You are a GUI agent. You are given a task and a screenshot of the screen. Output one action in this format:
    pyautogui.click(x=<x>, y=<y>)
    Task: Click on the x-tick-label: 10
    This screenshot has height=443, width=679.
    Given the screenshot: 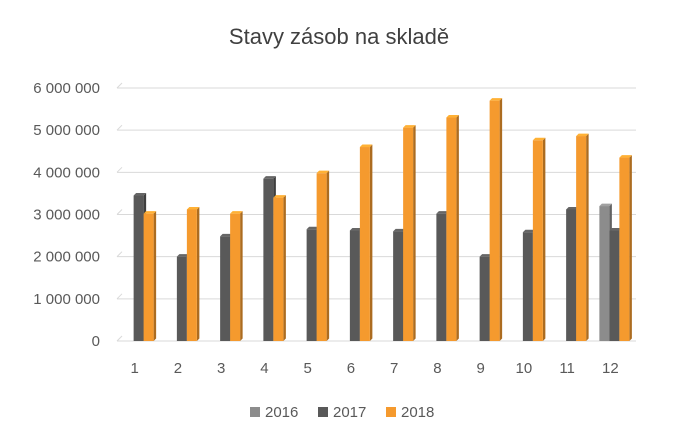 What is the action you would take?
    pyautogui.click(x=524, y=368)
    